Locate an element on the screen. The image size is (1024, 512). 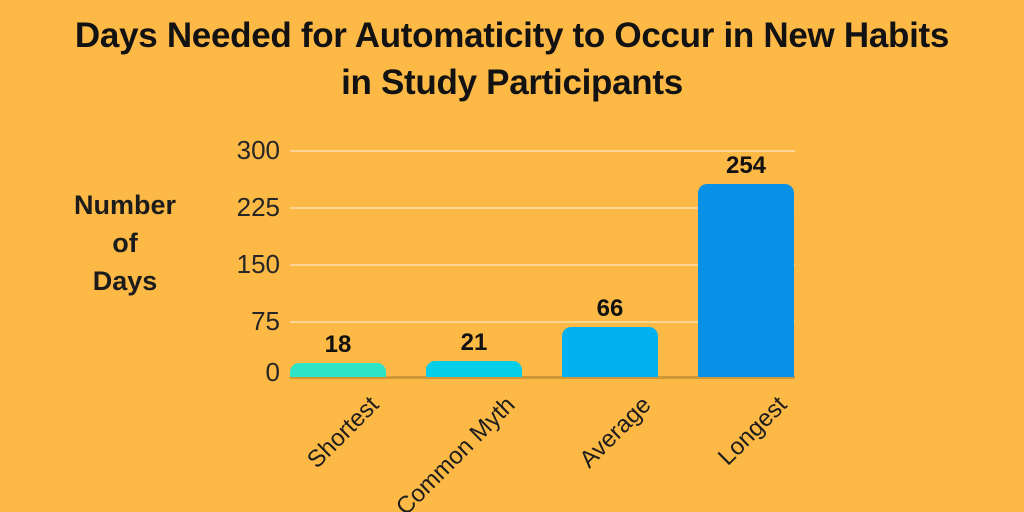
y-axis-title-line-1: Number is located at coordinates (124, 205).